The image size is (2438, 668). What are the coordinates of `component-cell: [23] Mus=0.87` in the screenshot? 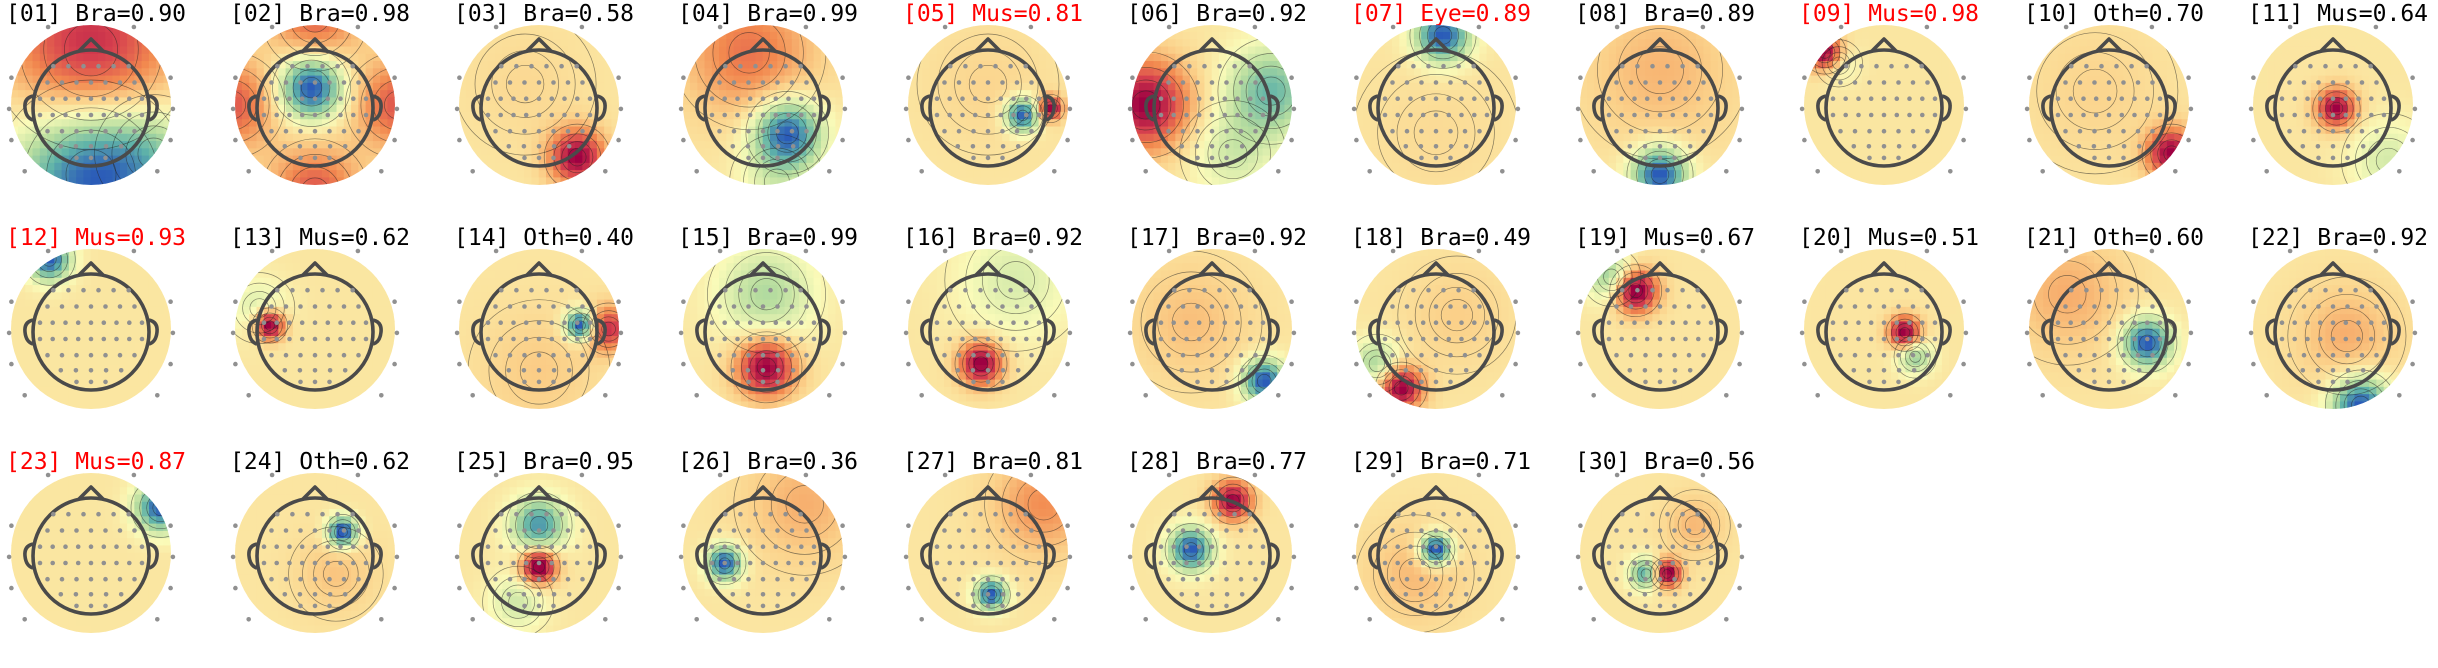 It's located at (112, 558).